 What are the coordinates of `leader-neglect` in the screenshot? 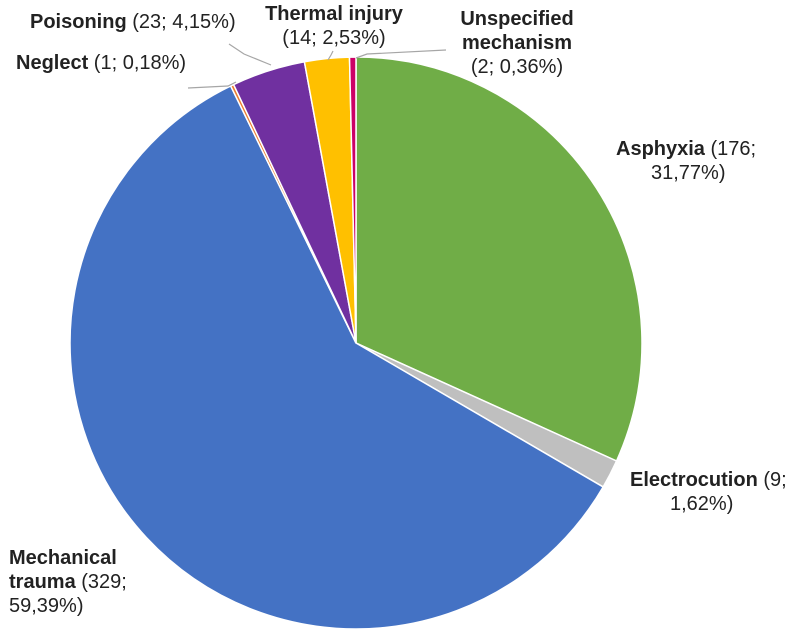 It's located at (212, 85).